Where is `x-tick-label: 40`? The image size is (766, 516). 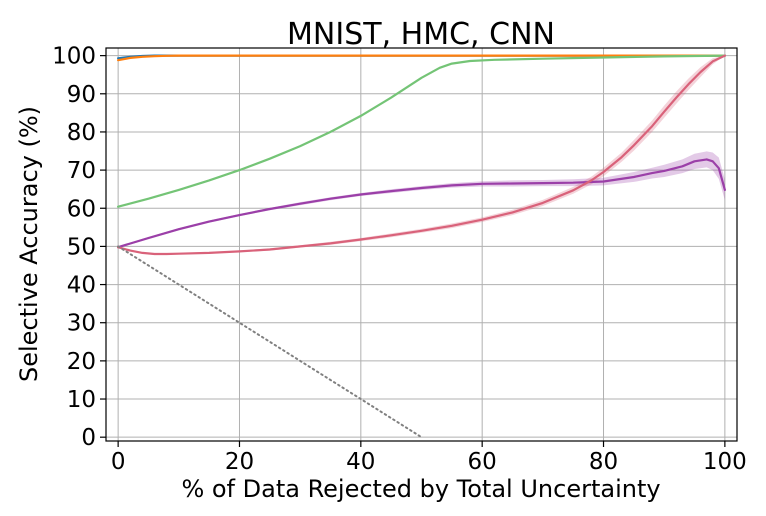
x-tick-label: 40 is located at coordinates (360, 462).